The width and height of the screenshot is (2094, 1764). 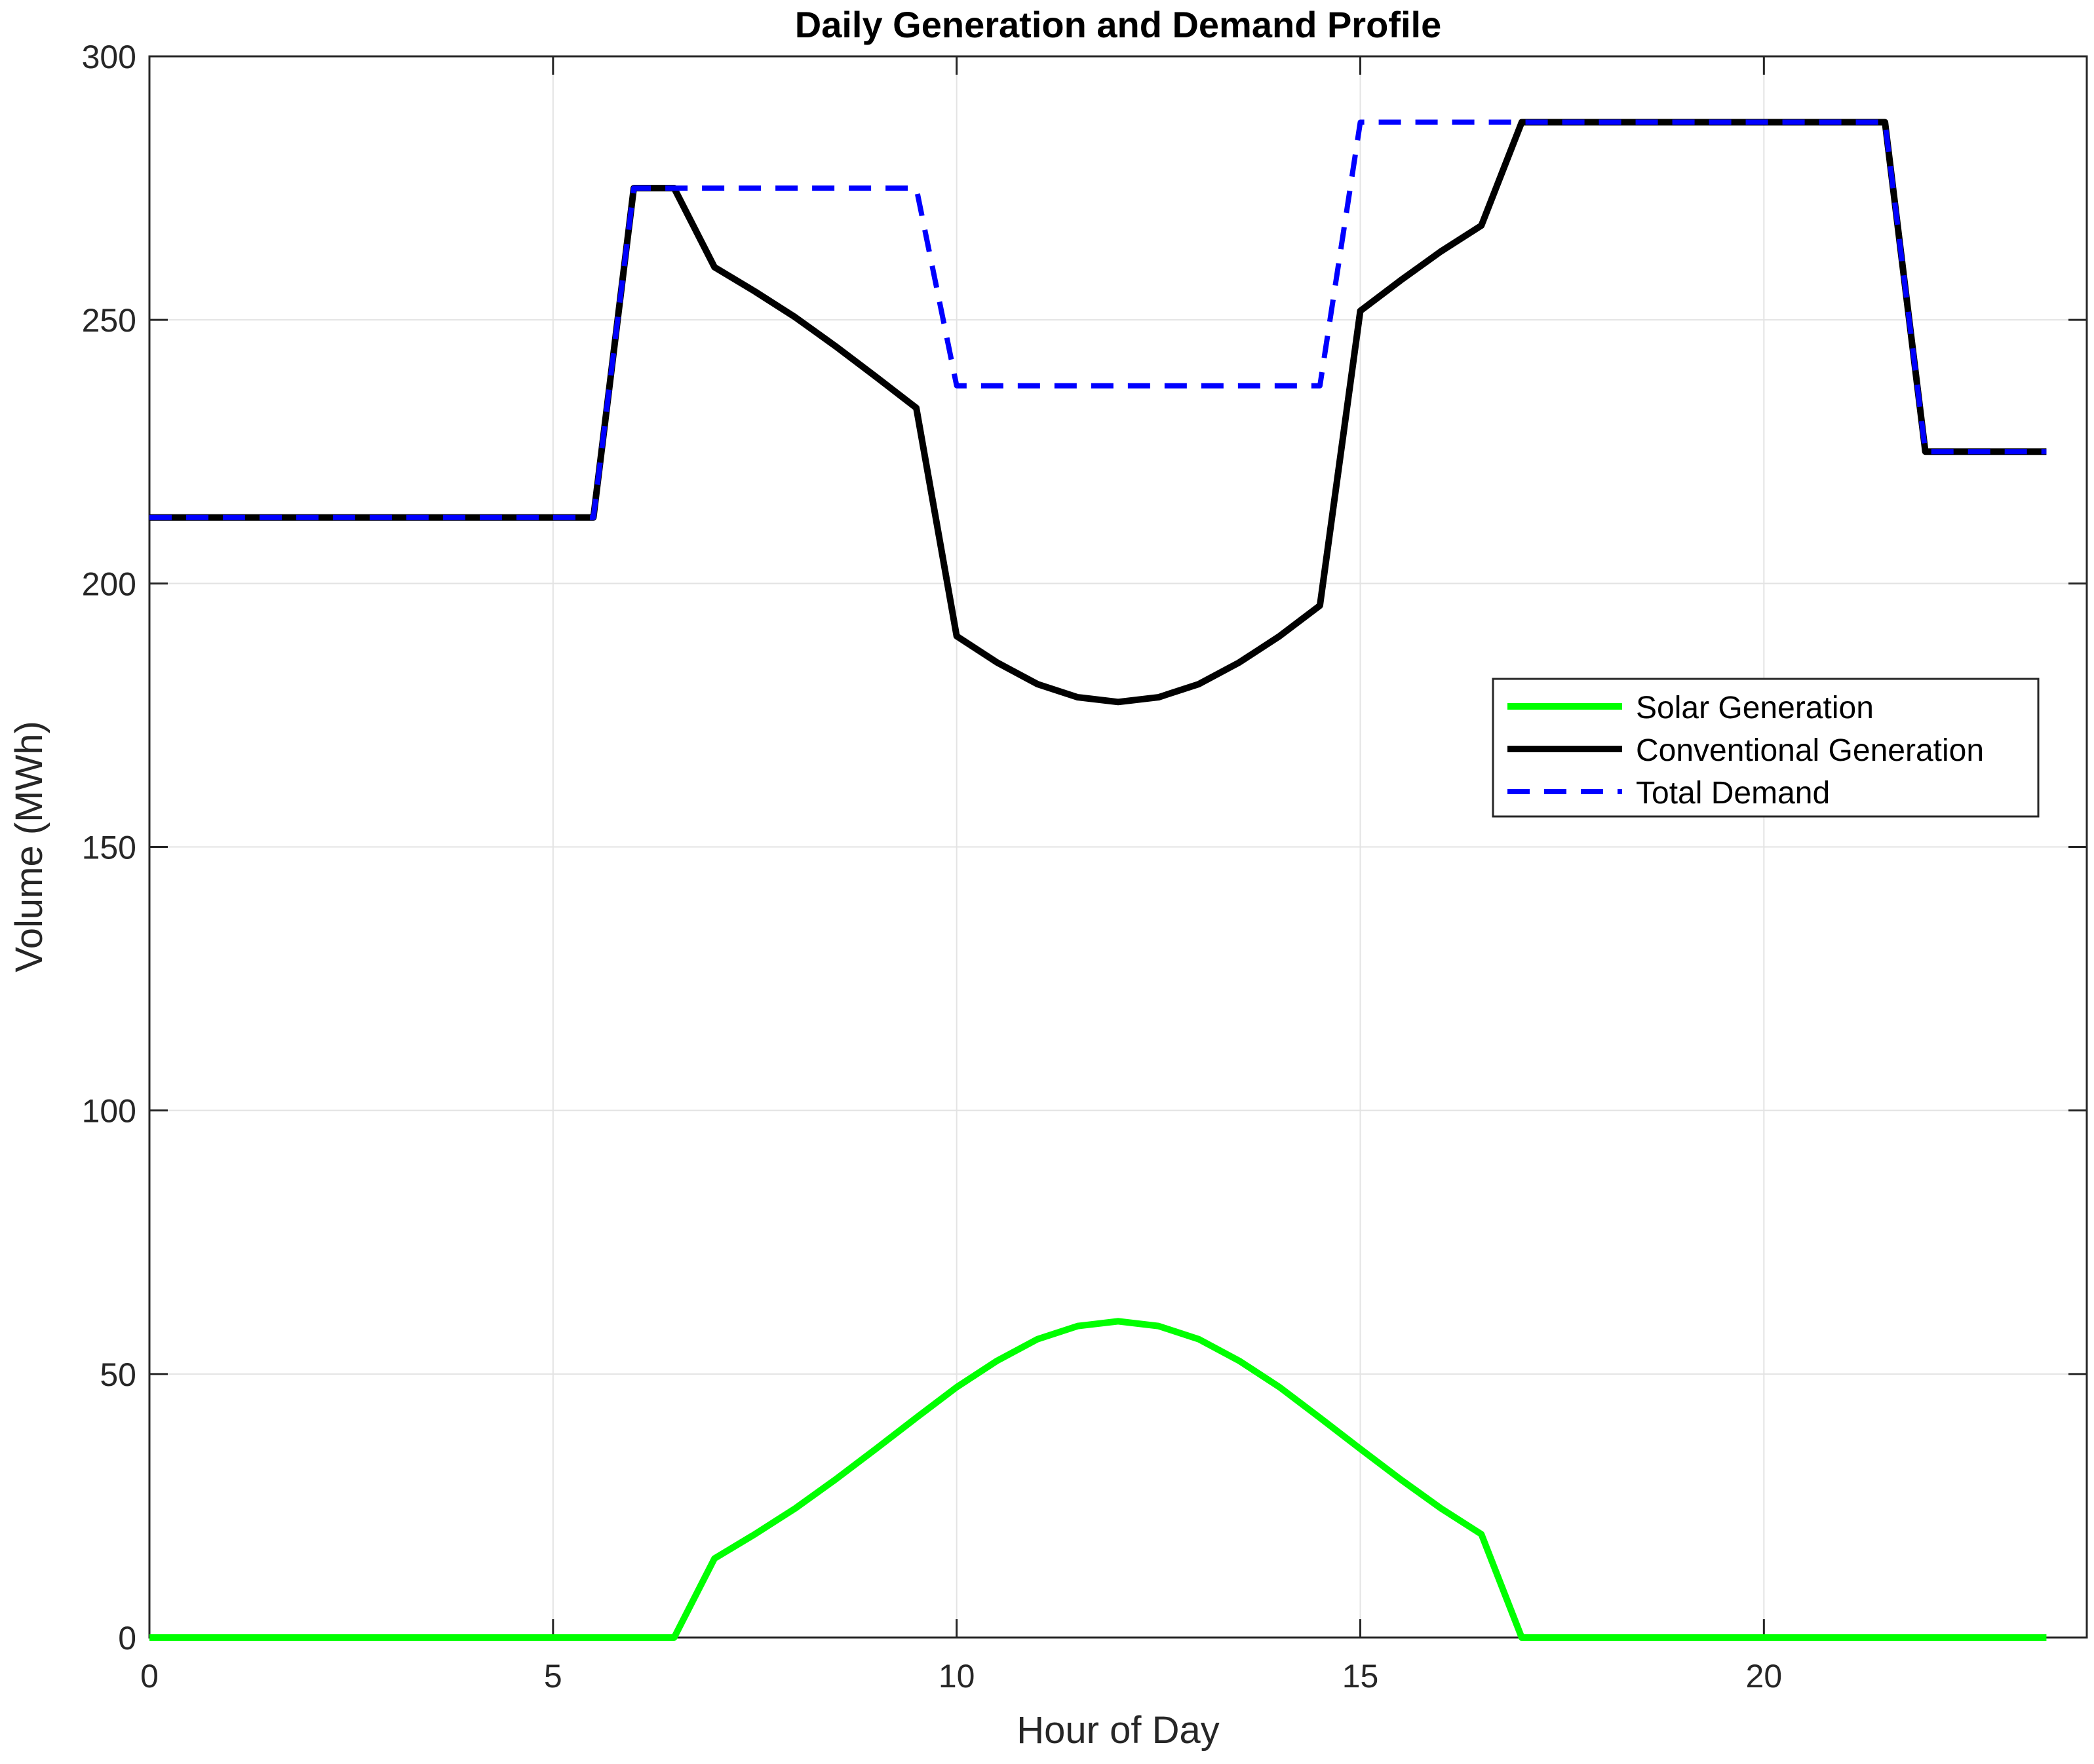 I want to click on legend-label-conventional: Conventional Generation, so click(x=1810, y=750).